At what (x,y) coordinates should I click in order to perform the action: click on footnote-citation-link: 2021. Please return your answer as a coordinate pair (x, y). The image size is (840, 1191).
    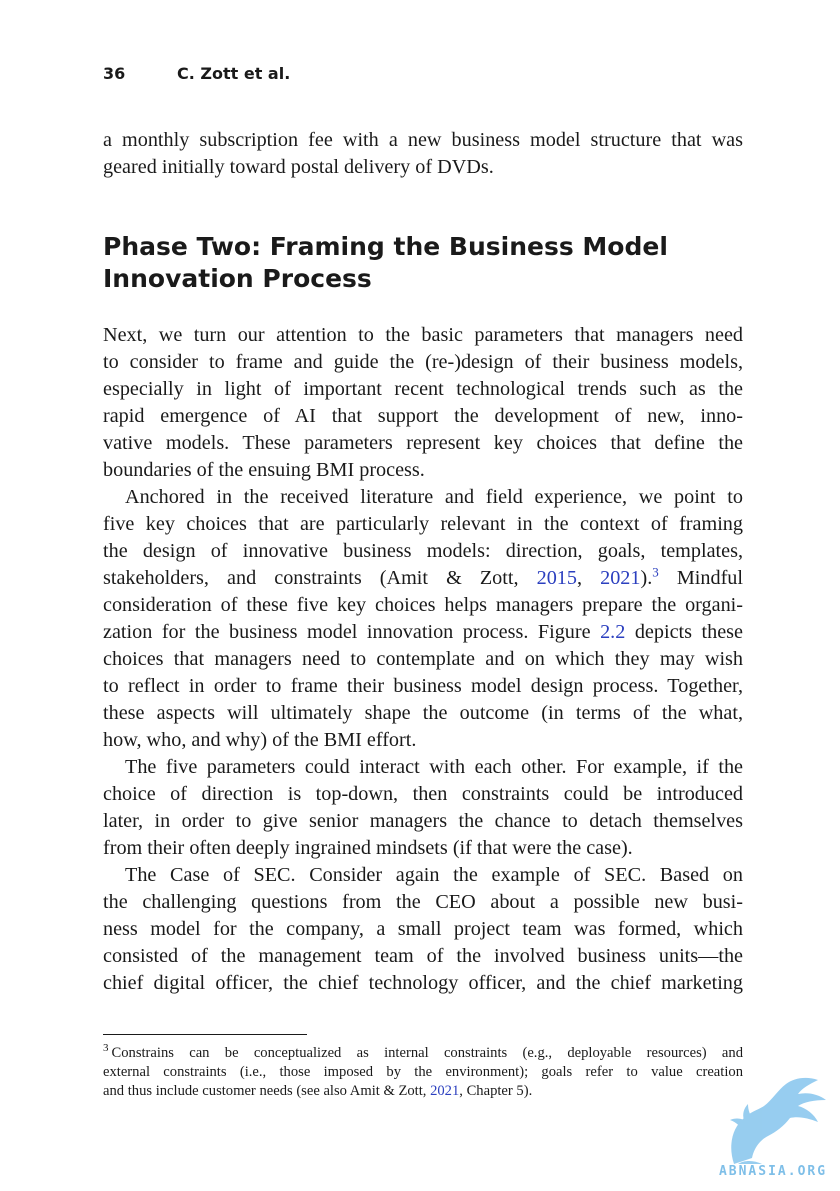
    Looking at the image, I should click on (445, 1091).